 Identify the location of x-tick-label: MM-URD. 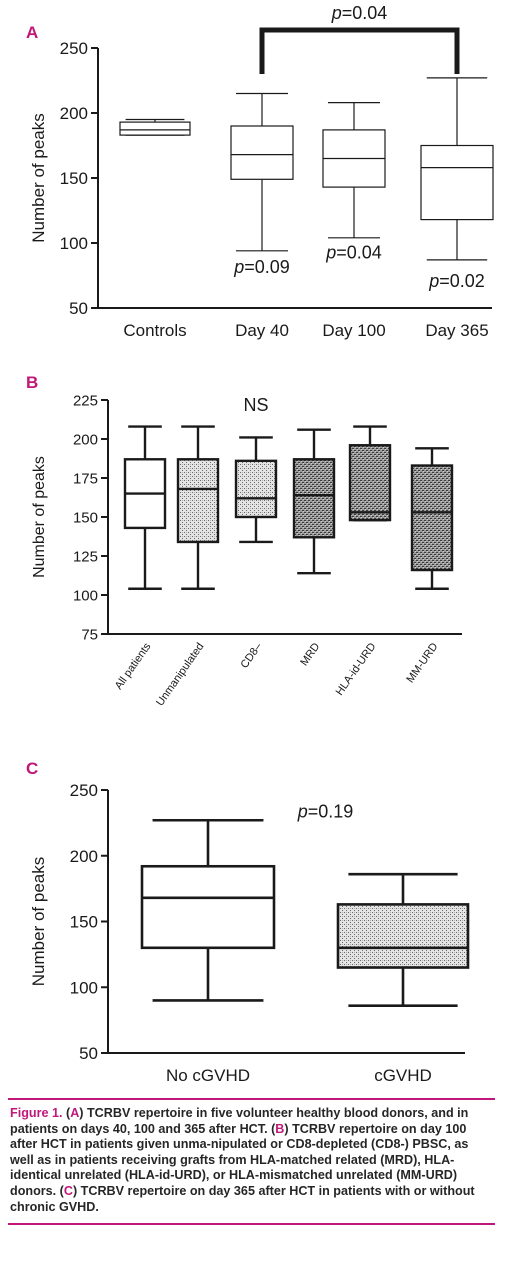
(422, 663).